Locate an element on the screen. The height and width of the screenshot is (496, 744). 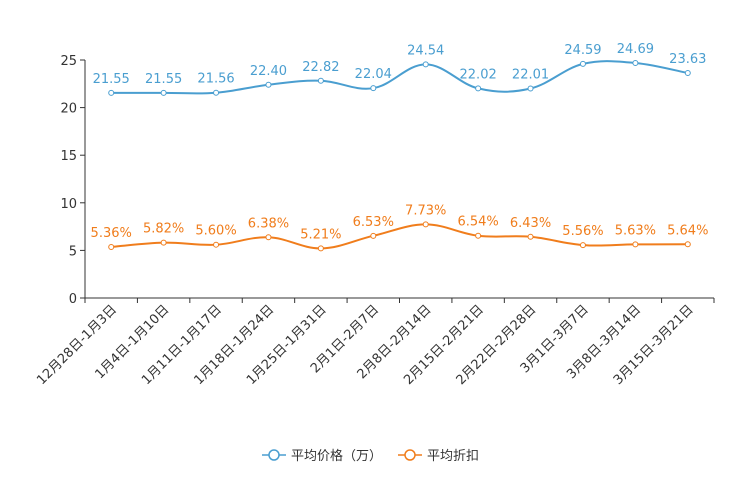
data-label: 23.63 is located at coordinates (687, 59).